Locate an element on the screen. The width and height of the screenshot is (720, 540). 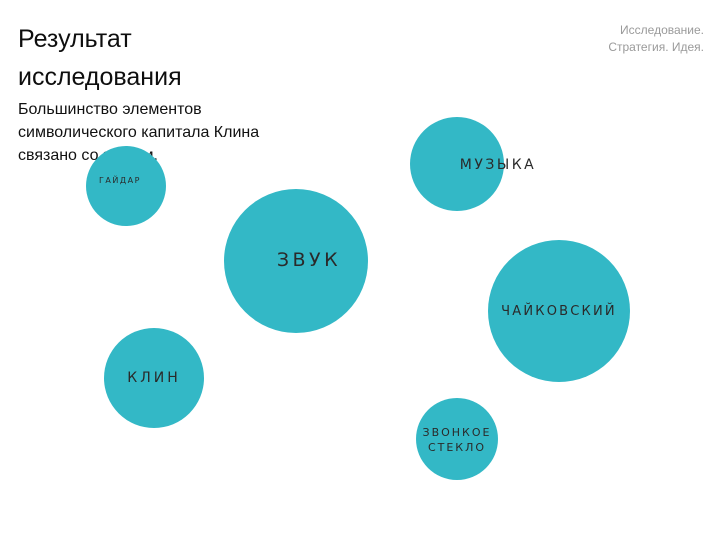
bubble-label-zvuk: ЗВУК is located at coordinates (309, 260).